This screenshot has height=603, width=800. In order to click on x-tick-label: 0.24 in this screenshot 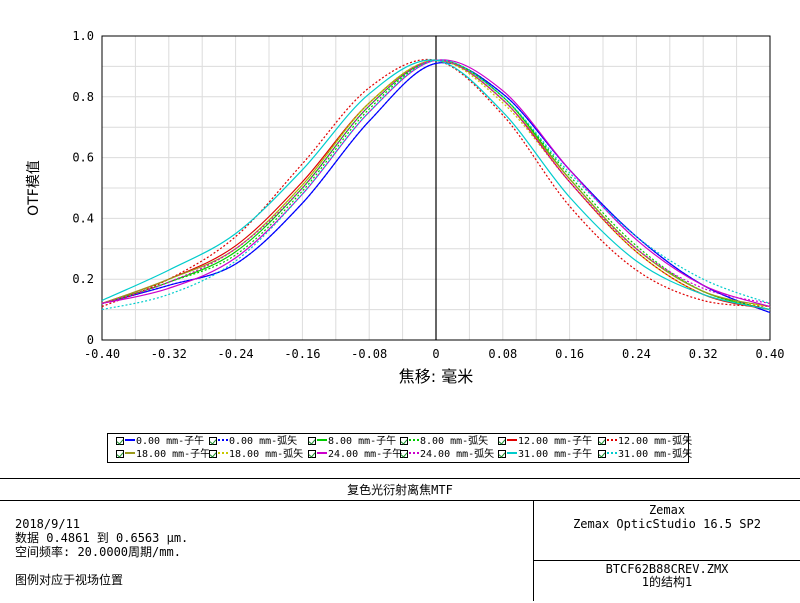, I will do `click(636, 354)`.